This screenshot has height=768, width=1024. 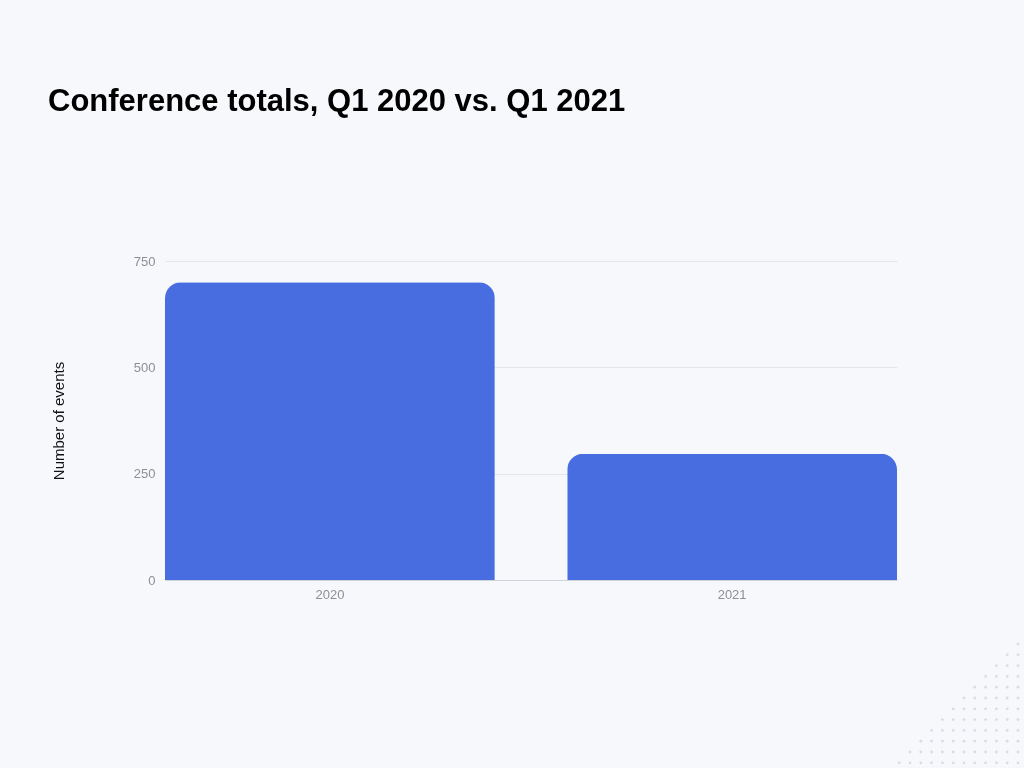 What do you see at coordinates (144, 474) in the screenshot?
I see `y-tick-label: 250` at bounding box center [144, 474].